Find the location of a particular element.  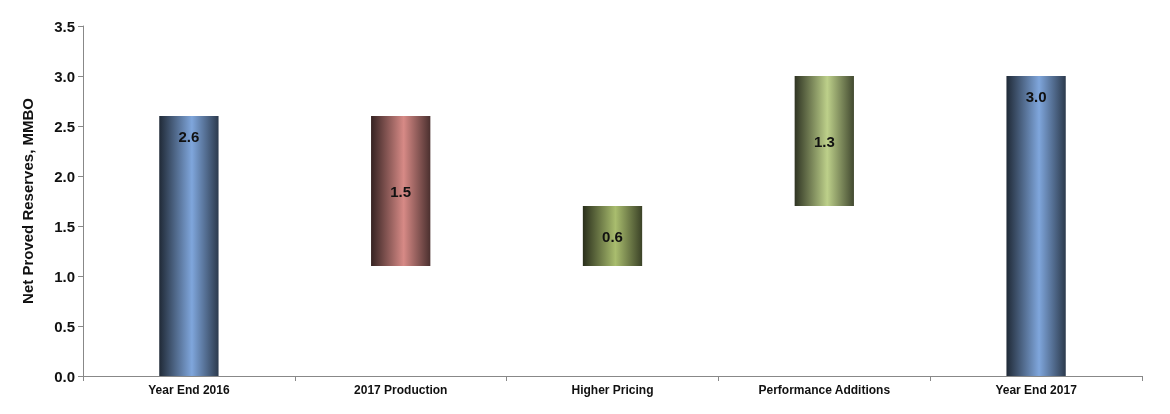

data-label: 1.5 is located at coordinates (401, 191).